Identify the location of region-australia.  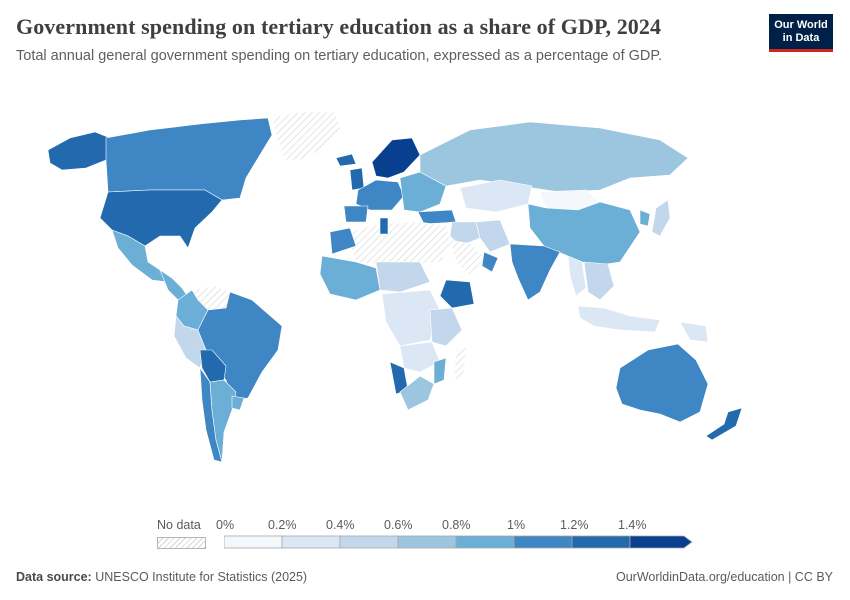
(662, 383).